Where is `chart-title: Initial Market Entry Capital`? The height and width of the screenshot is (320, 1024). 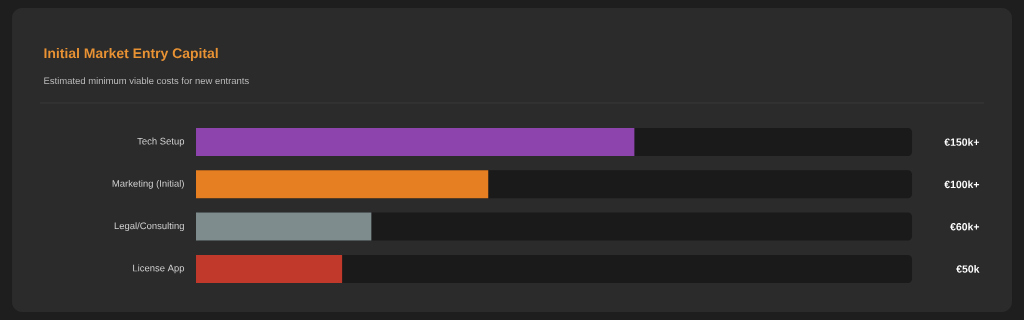 chart-title: Initial Market Entry Capital is located at coordinates (131, 54).